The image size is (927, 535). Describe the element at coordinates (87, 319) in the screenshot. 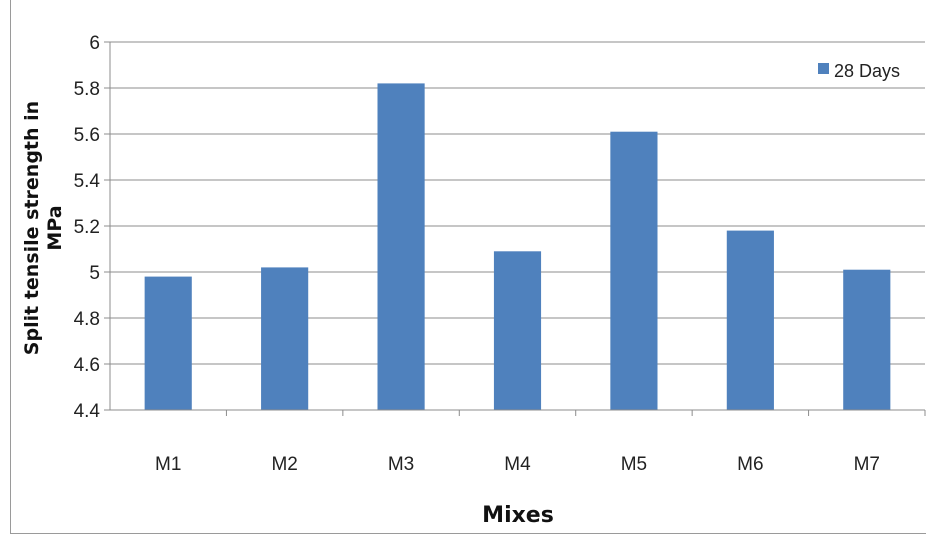

I see `y-tick-label: 4.8` at that location.